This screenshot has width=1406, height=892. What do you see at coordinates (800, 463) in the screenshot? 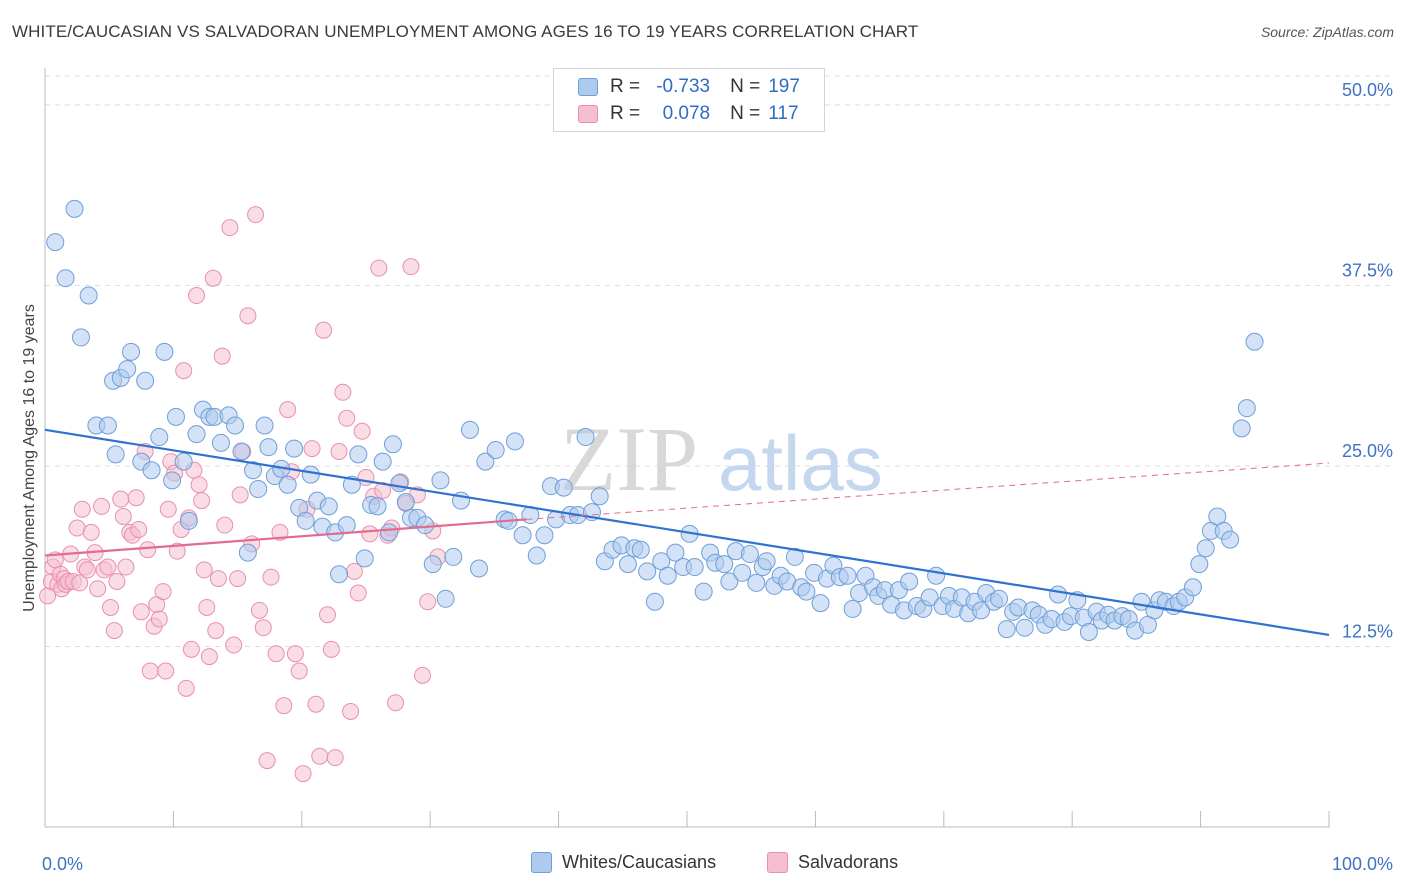
I see `watermark-atlas: atlas` at bounding box center [800, 463].